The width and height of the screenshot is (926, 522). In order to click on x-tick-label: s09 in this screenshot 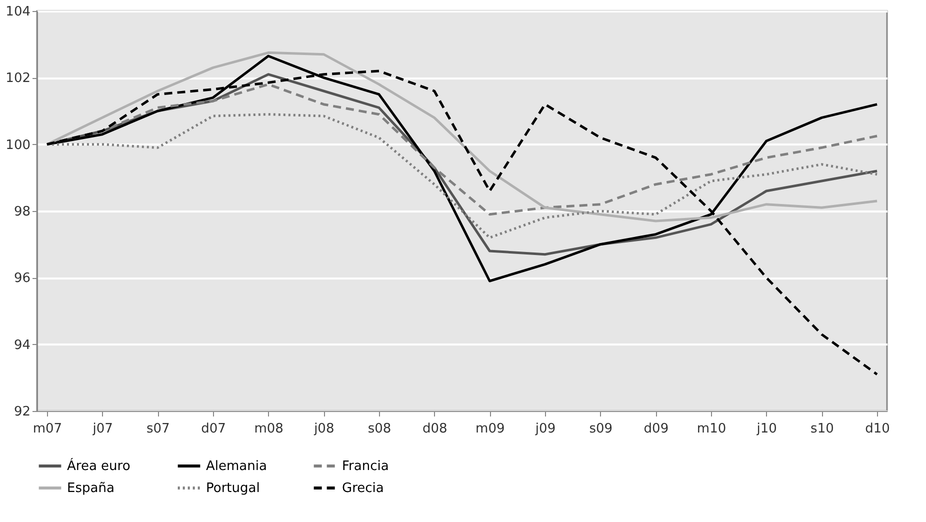, I will do `click(601, 429)`.